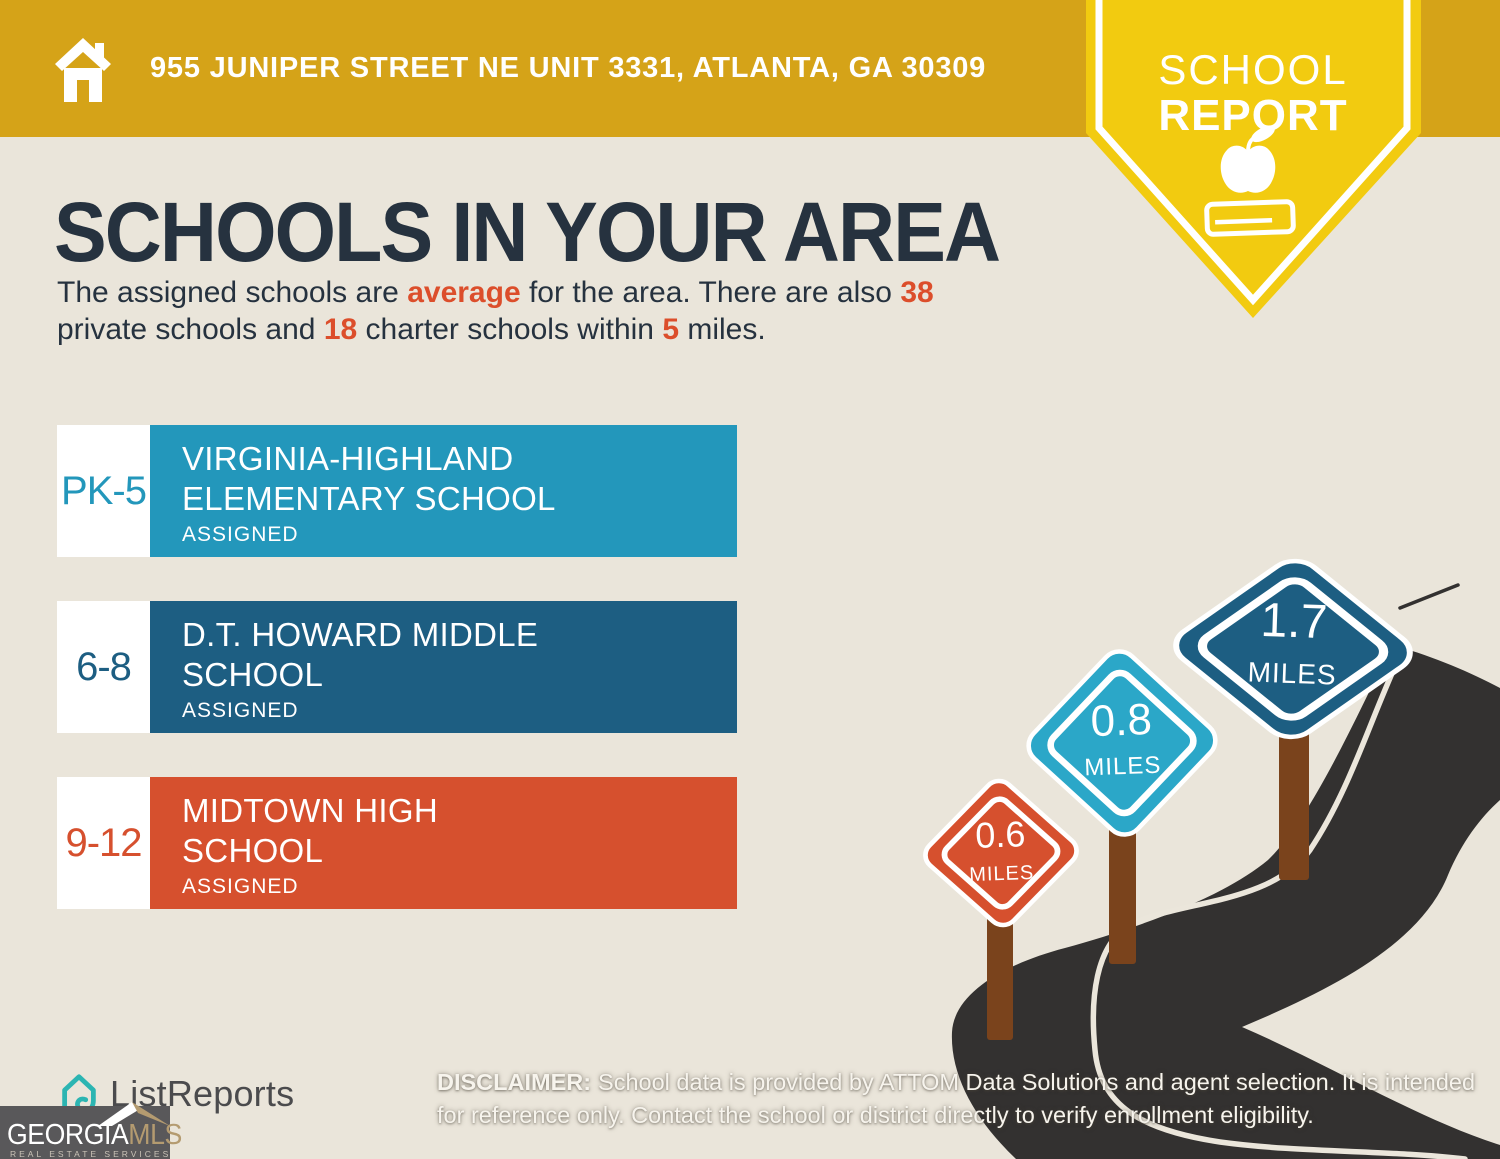 Image resolution: width=1500 pixels, height=1159 pixels. I want to click on sign-distance: 1.7, so click(1294, 621).